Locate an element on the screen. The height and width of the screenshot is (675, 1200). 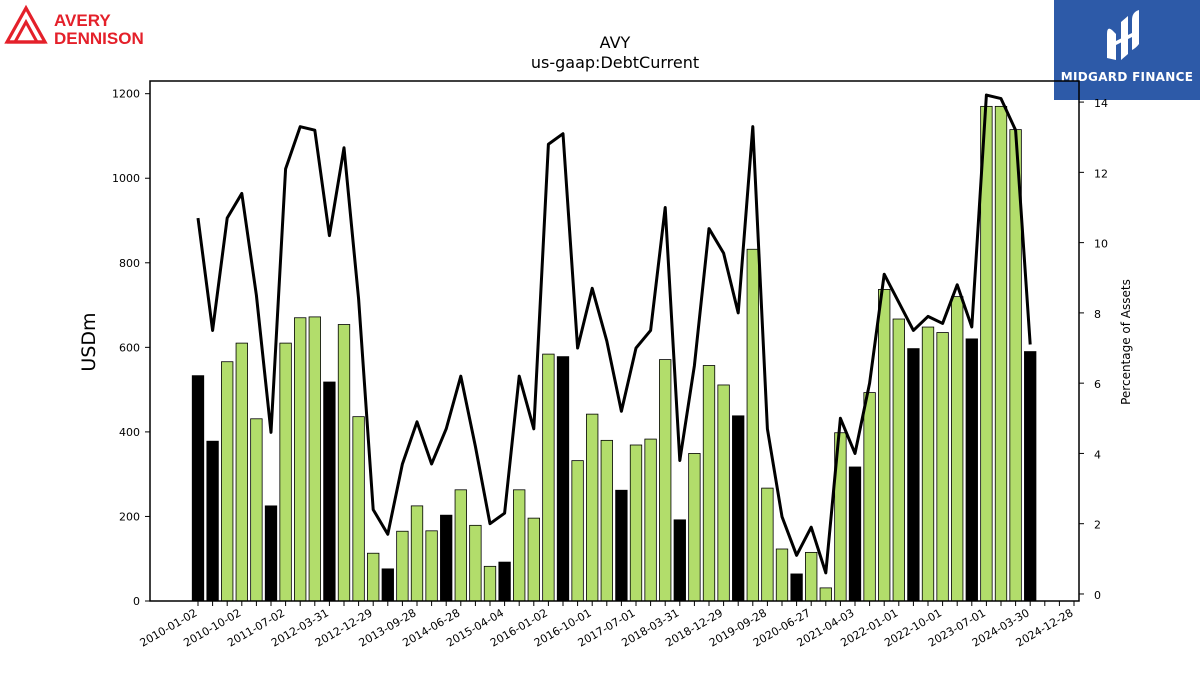
y-left-tick-label: 1000 is located at coordinates (126, 178).